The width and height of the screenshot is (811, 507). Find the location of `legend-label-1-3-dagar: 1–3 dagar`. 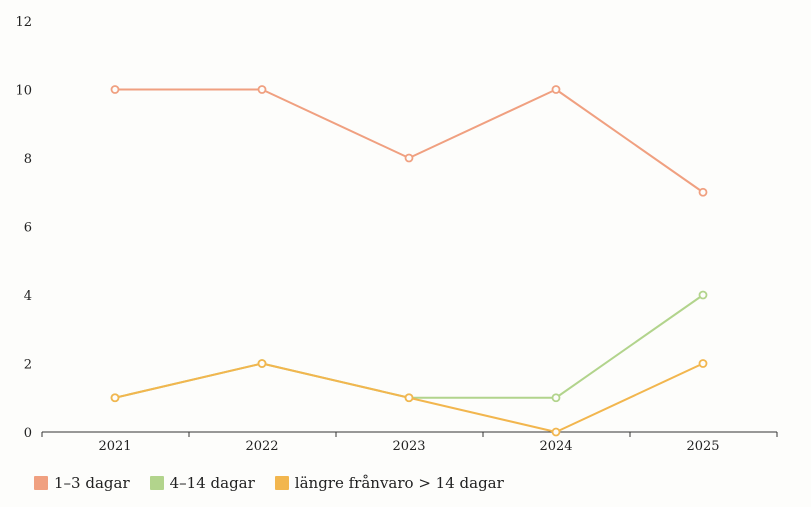

legend-label-1-3-dagar: 1–3 dagar is located at coordinates (92, 483).